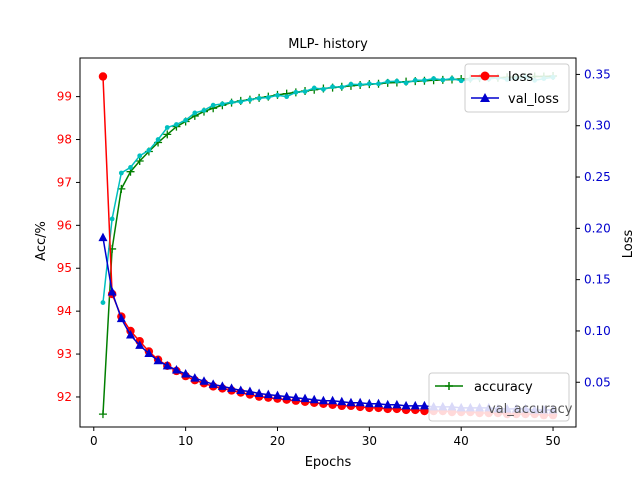 This screenshot has height=480, width=640. What do you see at coordinates (64, 397) in the screenshot?
I see `left-y-tick-label: 92` at bounding box center [64, 397].